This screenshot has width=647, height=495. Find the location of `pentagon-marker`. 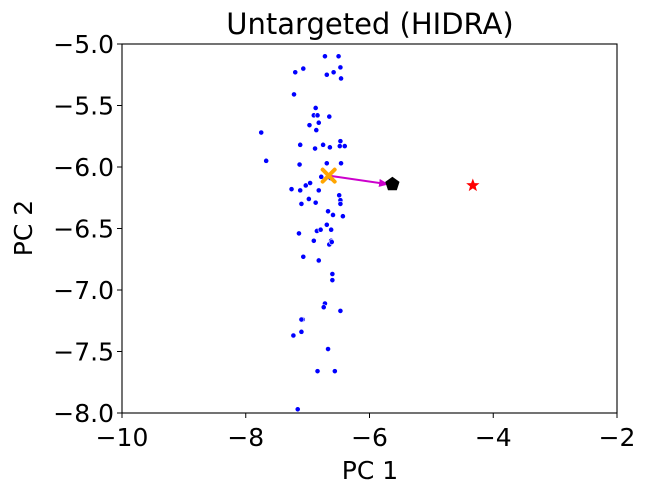

pentagon-marker is located at coordinates (392, 183).